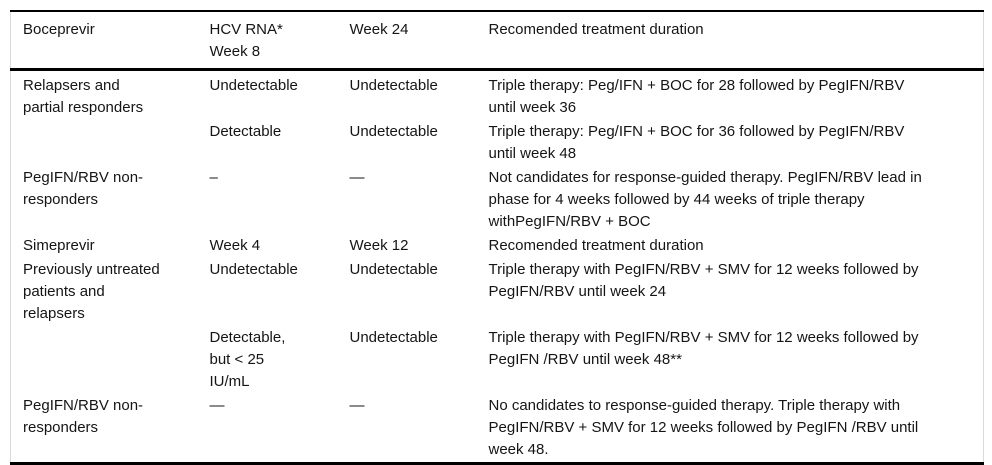  What do you see at coordinates (59, 245) in the screenshot?
I see `cell-drug-simeprevir: Simeprevir` at bounding box center [59, 245].